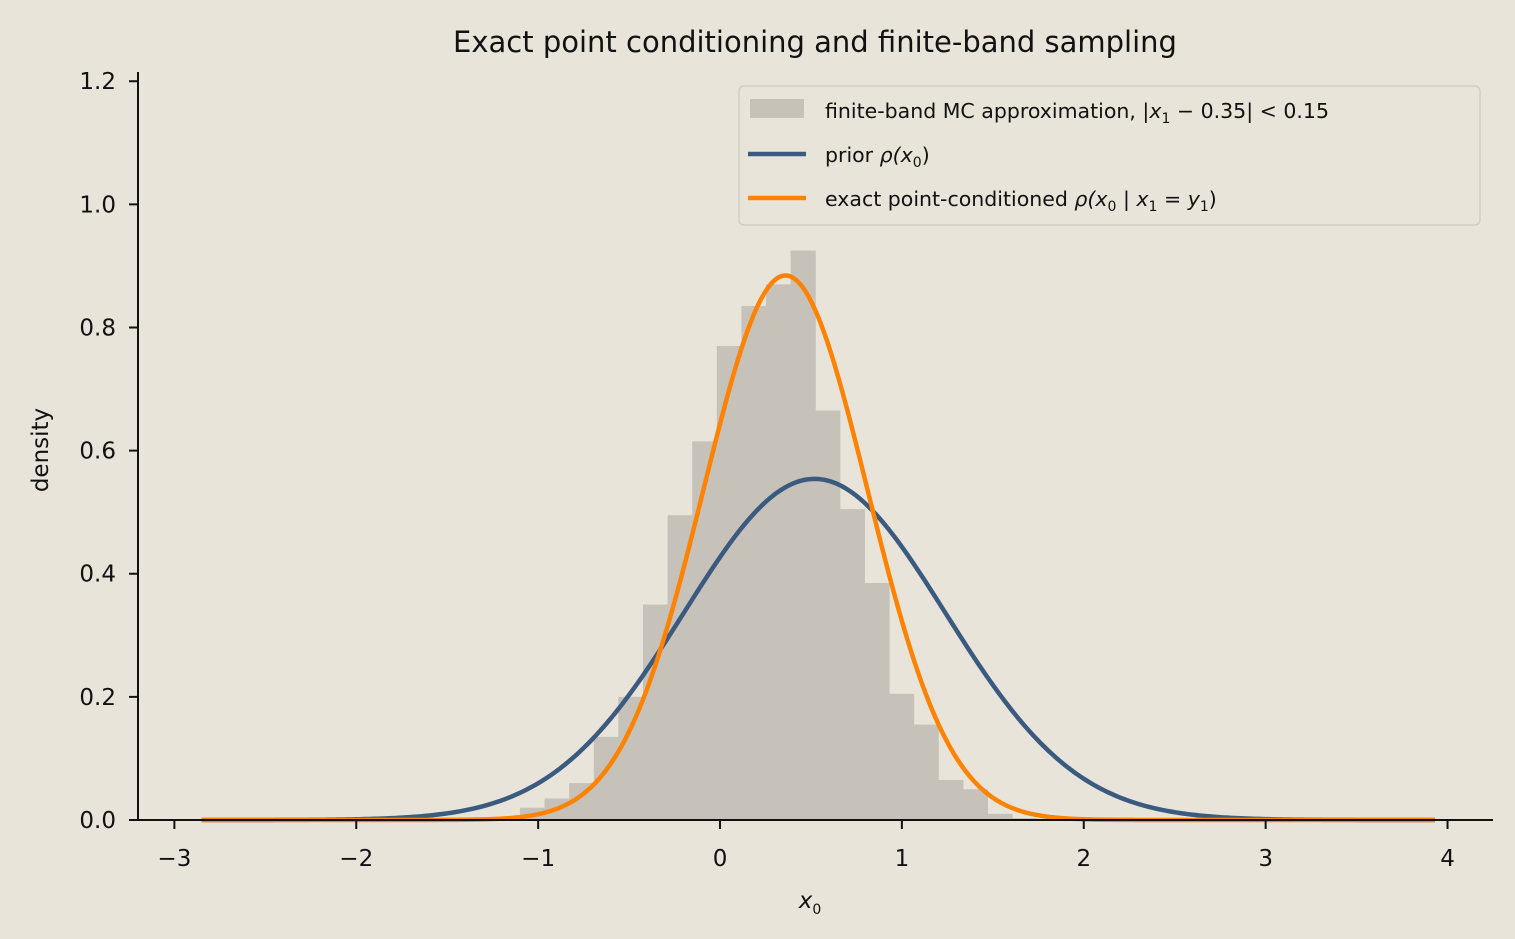 Image resolution: width=1515 pixels, height=939 pixels. I want to click on x-tick-label: 1, so click(902, 859).